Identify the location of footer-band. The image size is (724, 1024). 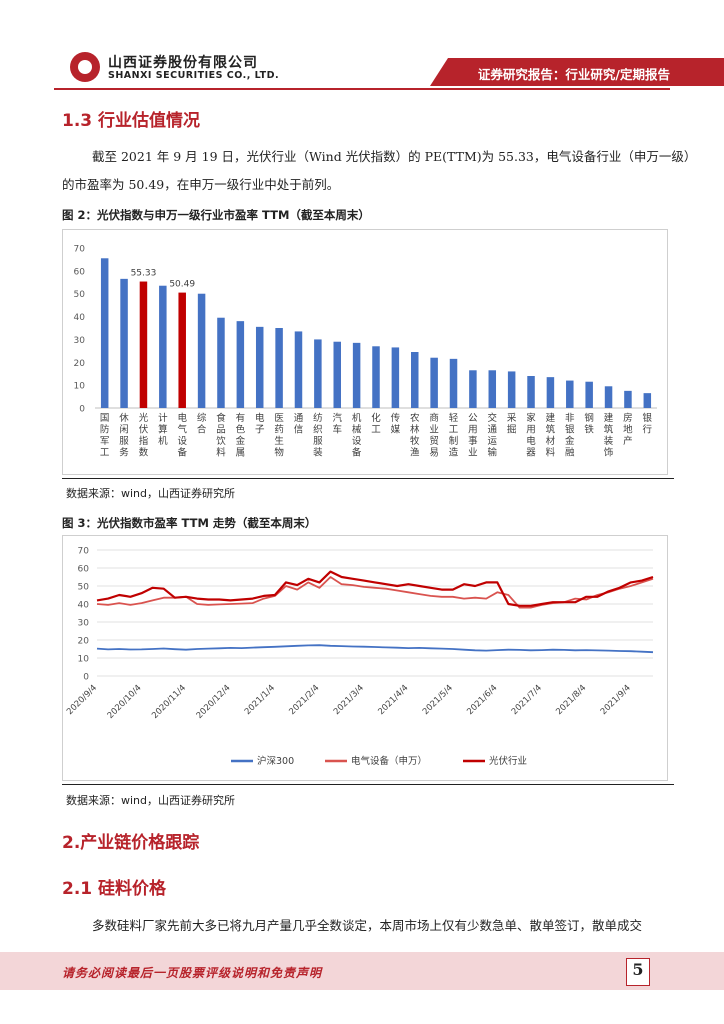
(362, 971).